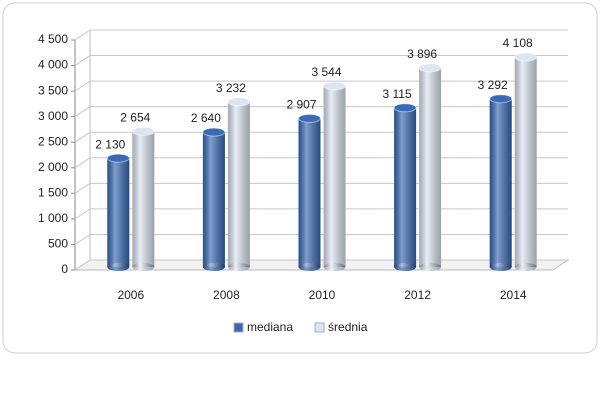  Describe the element at coordinates (53, 90) in the screenshot. I see `y-tick-label: 3 500` at that location.